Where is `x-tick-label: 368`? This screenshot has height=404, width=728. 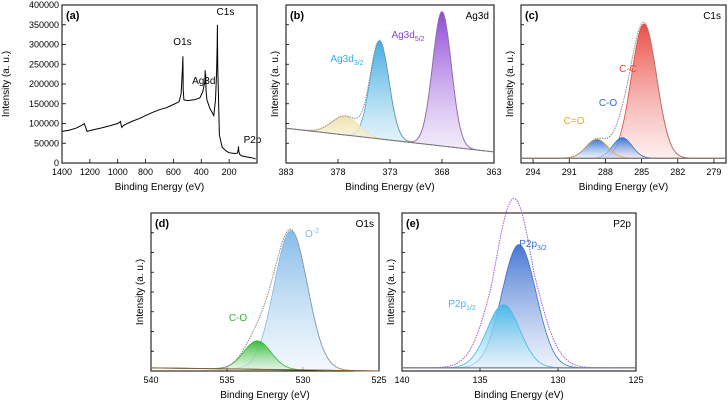
x-tick-label: 368 is located at coordinates (441, 172).